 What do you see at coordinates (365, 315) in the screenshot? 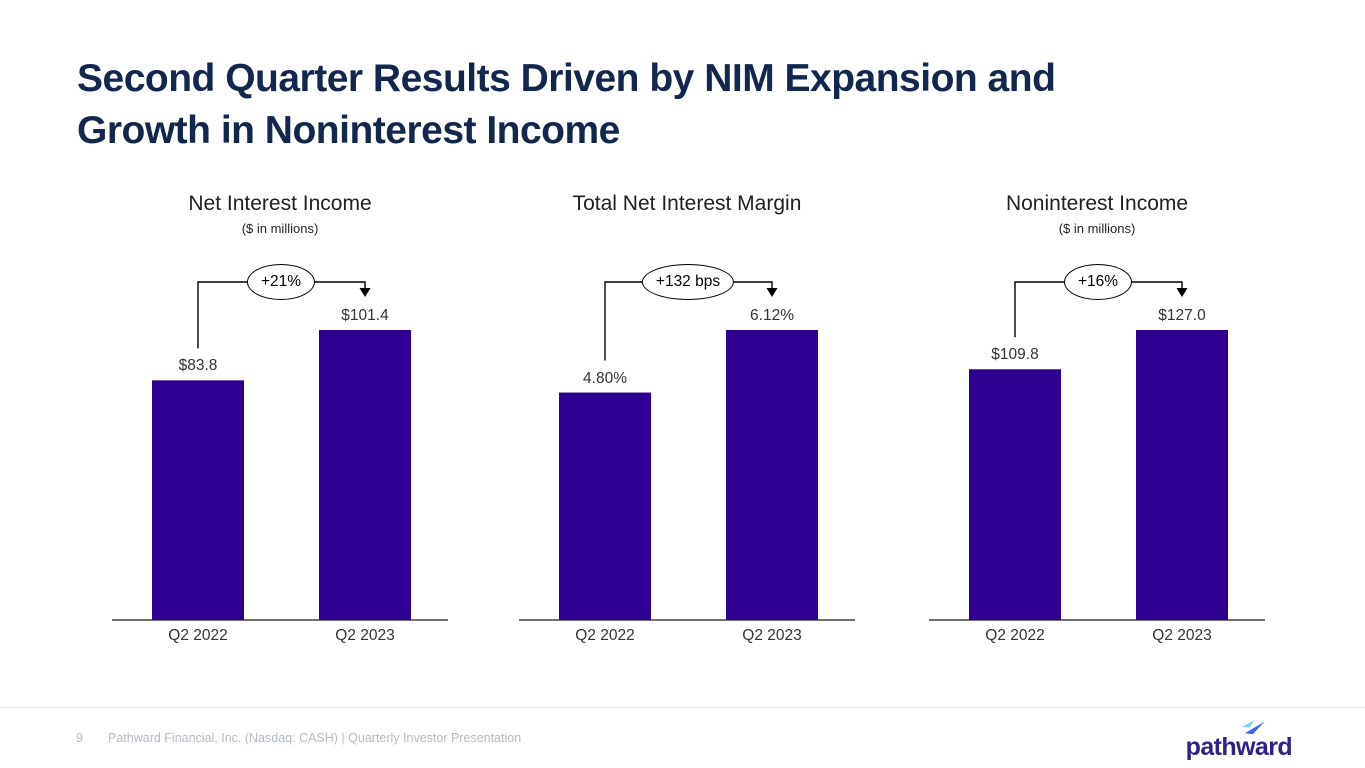
I see `bar-value-label: $101.4` at bounding box center [365, 315].